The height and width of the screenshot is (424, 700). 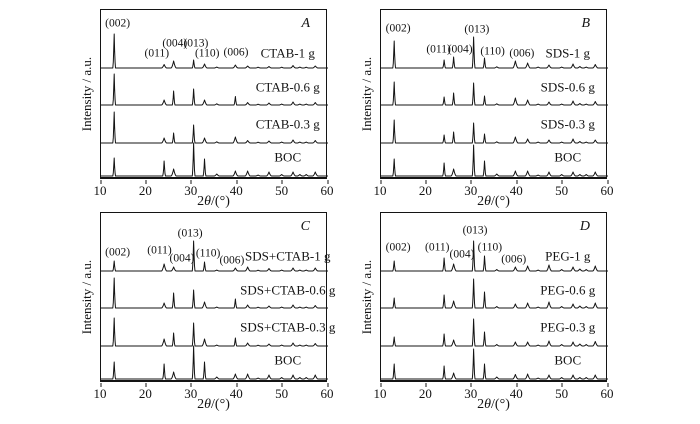 What do you see at coordinates (494, 310) in the screenshot?
I see `xrd-traces-d` at bounding box center [494, 310].